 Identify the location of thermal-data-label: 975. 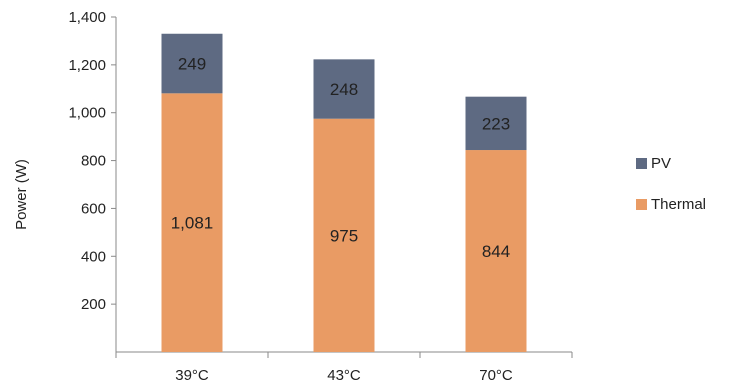
(344, 235).